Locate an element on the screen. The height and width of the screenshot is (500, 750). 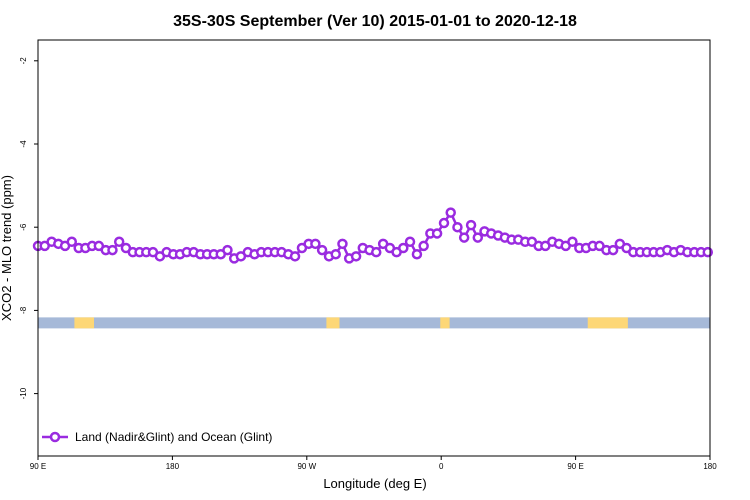
y-axis-label: XCO2 - MLO trend (ppm) is located at coordinates (7, 248).